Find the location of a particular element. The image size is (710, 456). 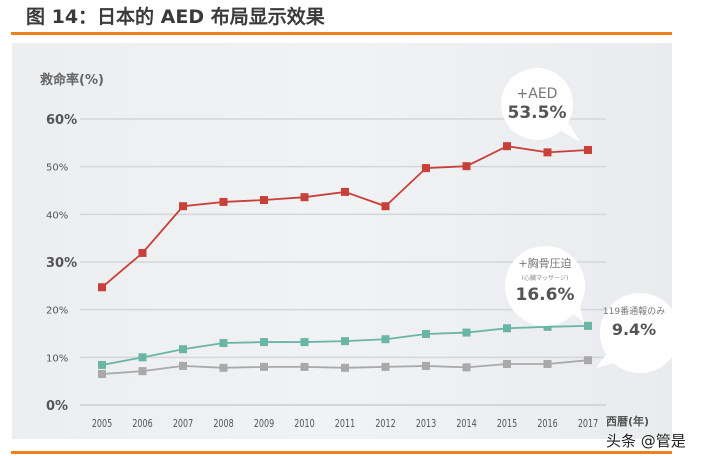

callout-value: 53.5% is located at coordinates (537, 113).